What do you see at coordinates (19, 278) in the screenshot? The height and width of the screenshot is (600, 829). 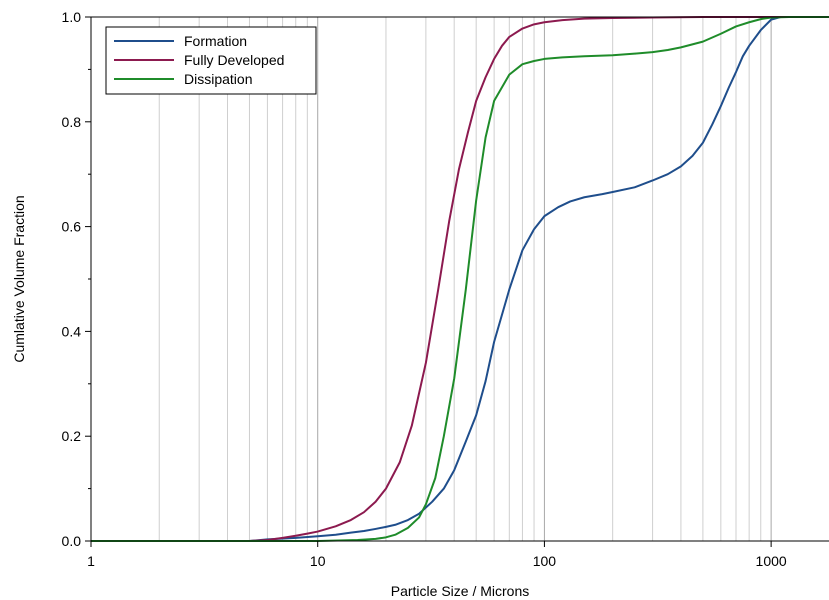 I see `y-axis-label: Cumlative Volume Fraction` at bounding box center [19, 278].